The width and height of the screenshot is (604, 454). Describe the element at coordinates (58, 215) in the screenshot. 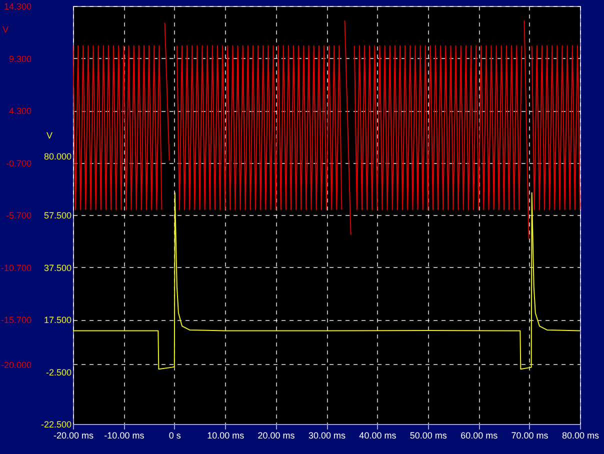

I see `y2-tick-label: 57.500` at that location.